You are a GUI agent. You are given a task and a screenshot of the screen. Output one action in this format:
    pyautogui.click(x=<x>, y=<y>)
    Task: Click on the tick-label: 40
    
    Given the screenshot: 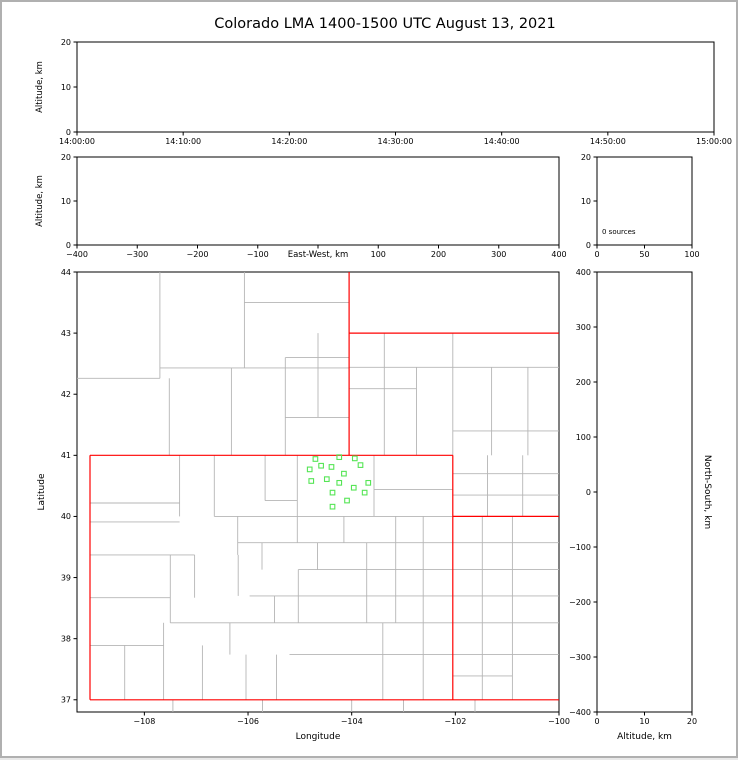 What is the action you would take?
    pyautogui.click(x=66, y=516)
    